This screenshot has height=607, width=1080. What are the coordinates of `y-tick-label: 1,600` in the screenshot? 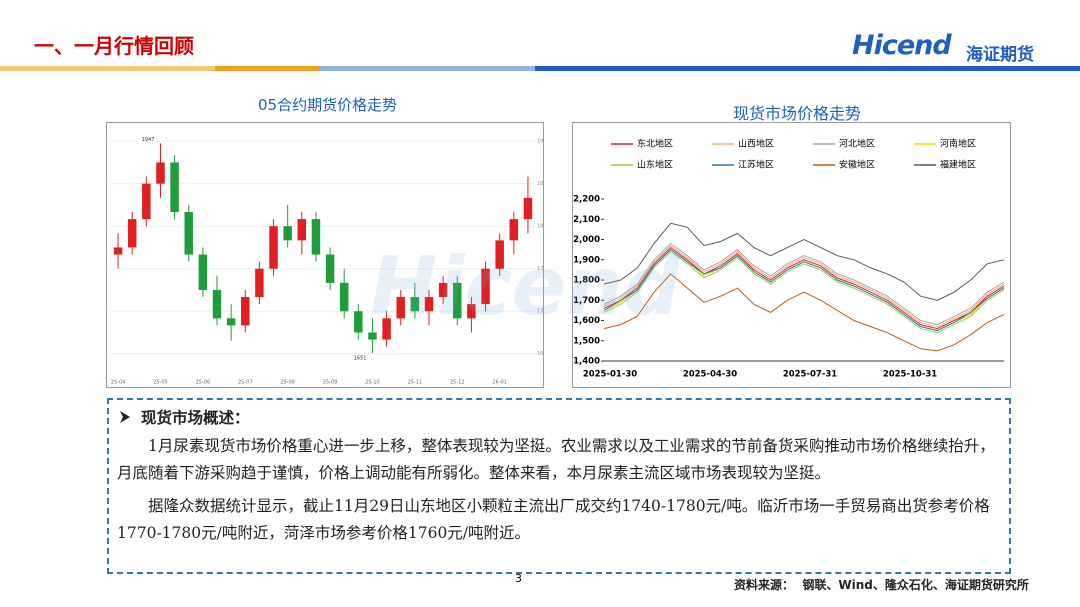 It's located at (586, 321).